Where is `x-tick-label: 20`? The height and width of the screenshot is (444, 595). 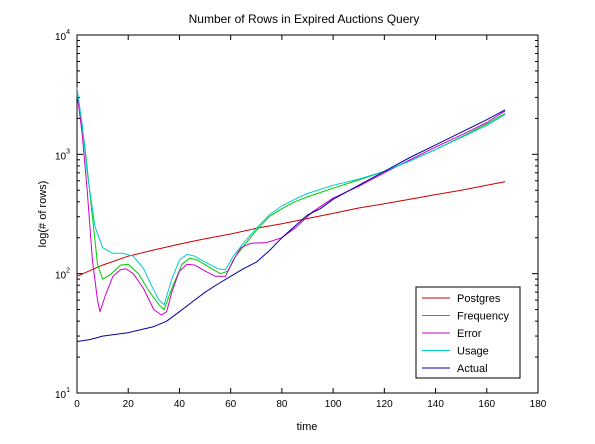
x-tick-label: 20 is located at coordinates (129, 404).